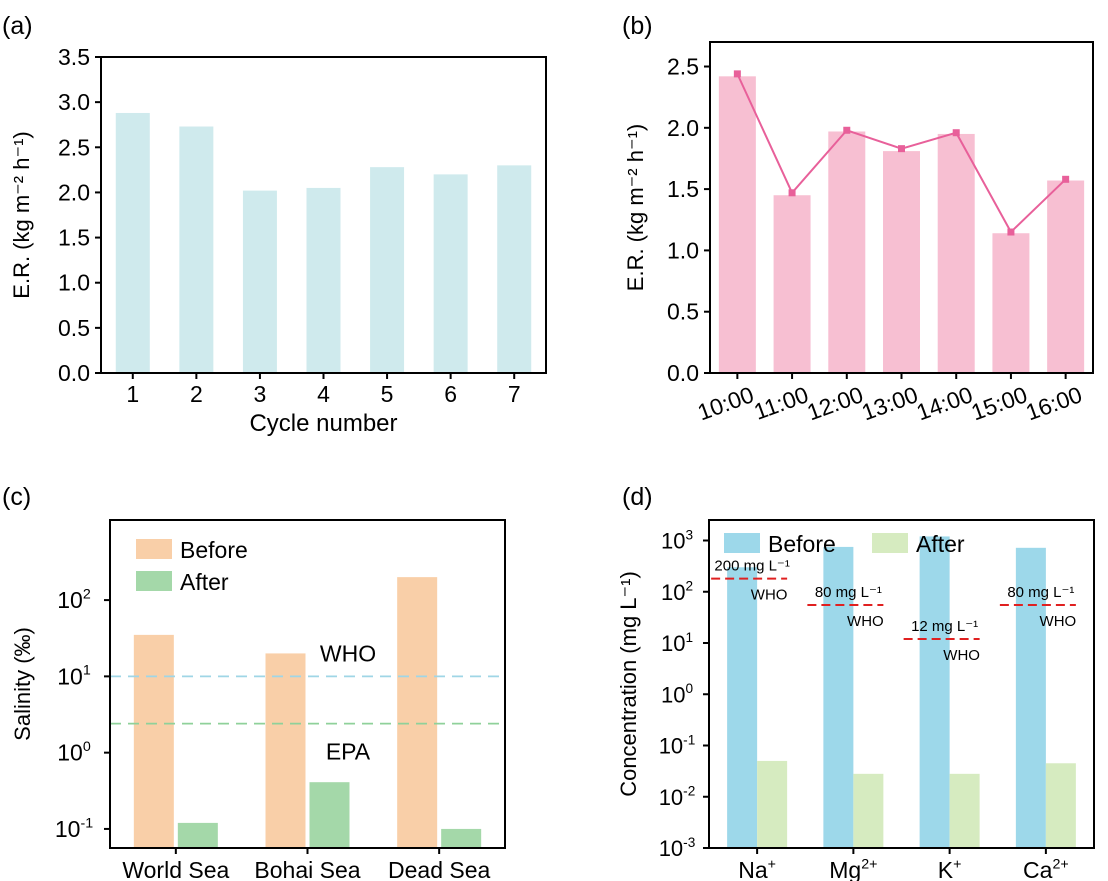 This screenshot has width=1108, height=881. I want to click on b-ytick-label: 2.5, so click(683, 67).